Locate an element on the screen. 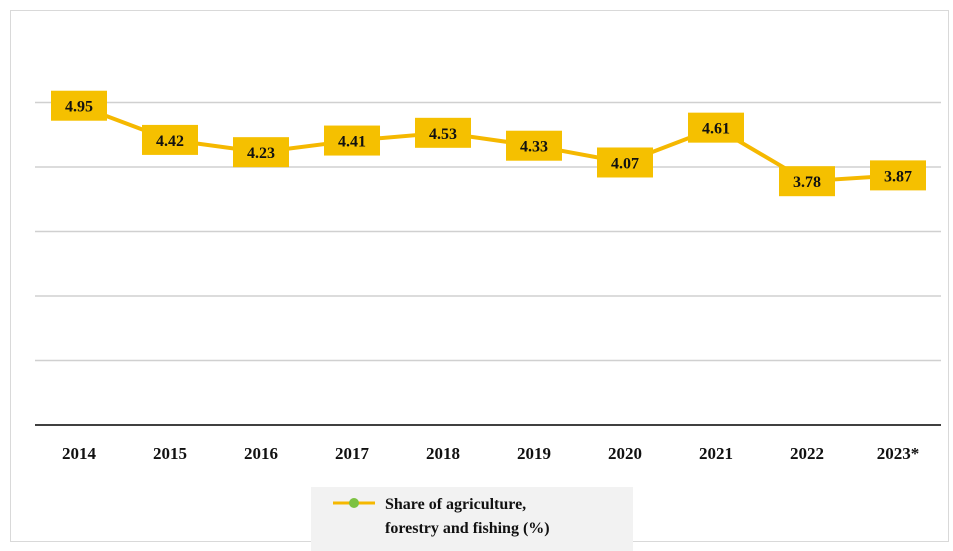 The image size is (953, 551). data-label: 3.87 is located at coordinates (898, 176).